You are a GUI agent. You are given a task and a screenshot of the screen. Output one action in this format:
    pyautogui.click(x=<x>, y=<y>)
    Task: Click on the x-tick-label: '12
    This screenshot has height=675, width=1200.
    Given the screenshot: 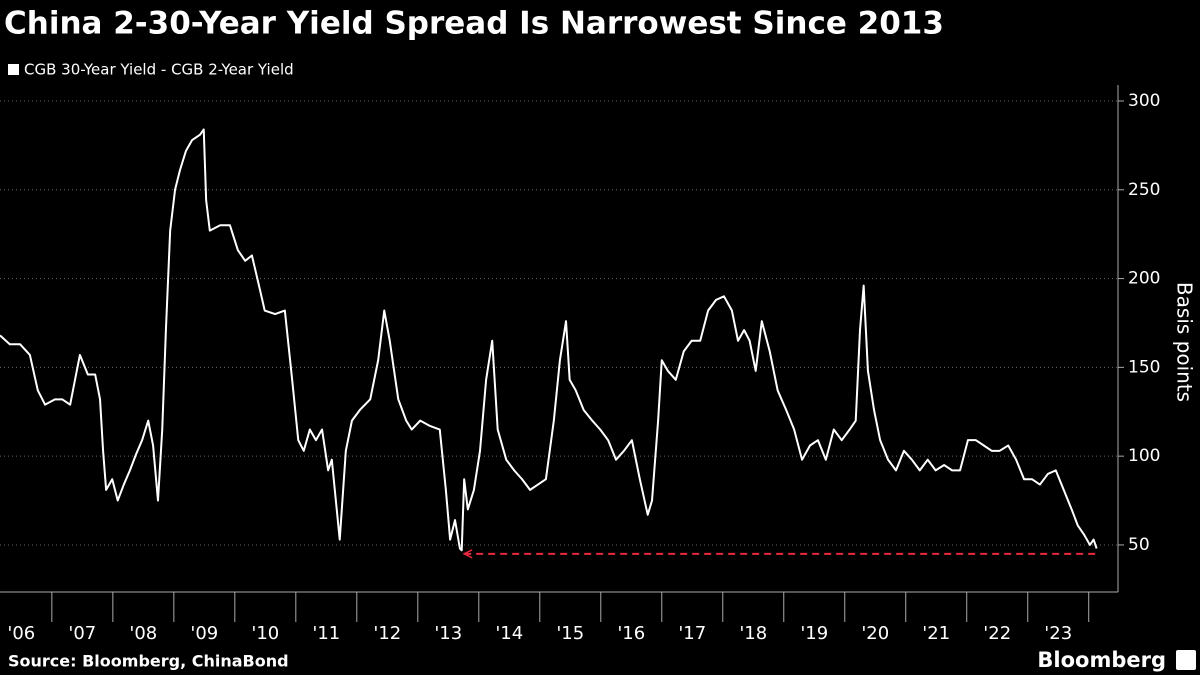 What is the action you would take?
    pyautogui.click(x=387, y=633)
    